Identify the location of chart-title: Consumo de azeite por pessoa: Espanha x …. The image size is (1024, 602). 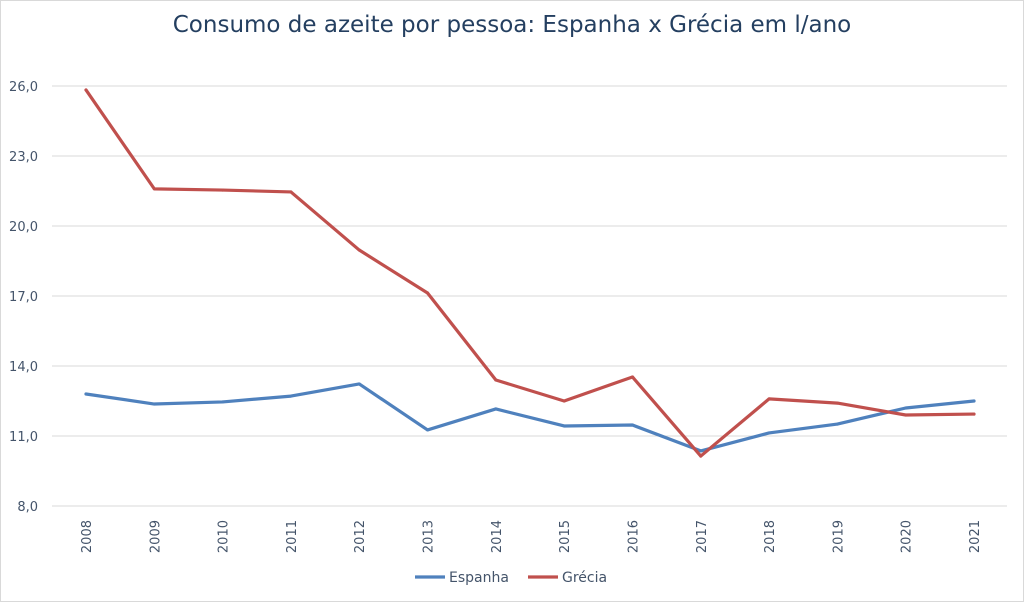
(512, 25).